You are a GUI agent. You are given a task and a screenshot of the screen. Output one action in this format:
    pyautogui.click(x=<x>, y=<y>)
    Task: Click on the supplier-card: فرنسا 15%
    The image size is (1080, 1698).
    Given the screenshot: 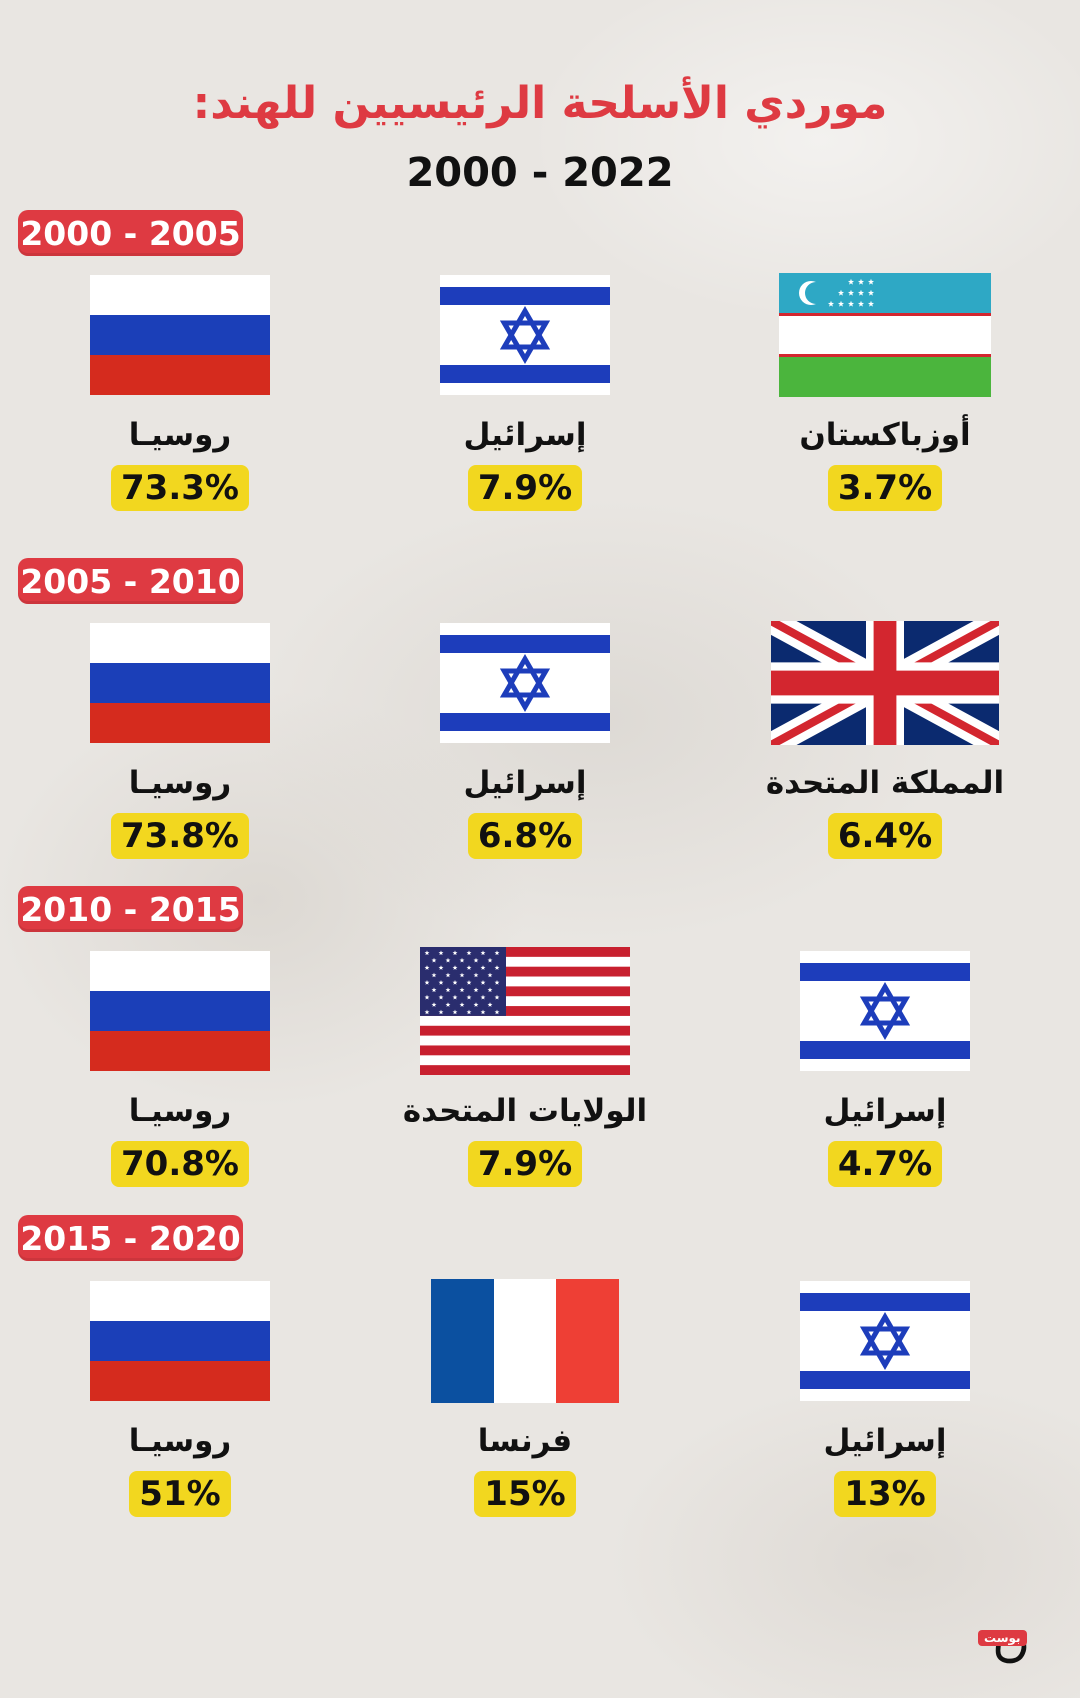 What is the action you would take?
    pyautogui.click(x=525, y=1397)
    